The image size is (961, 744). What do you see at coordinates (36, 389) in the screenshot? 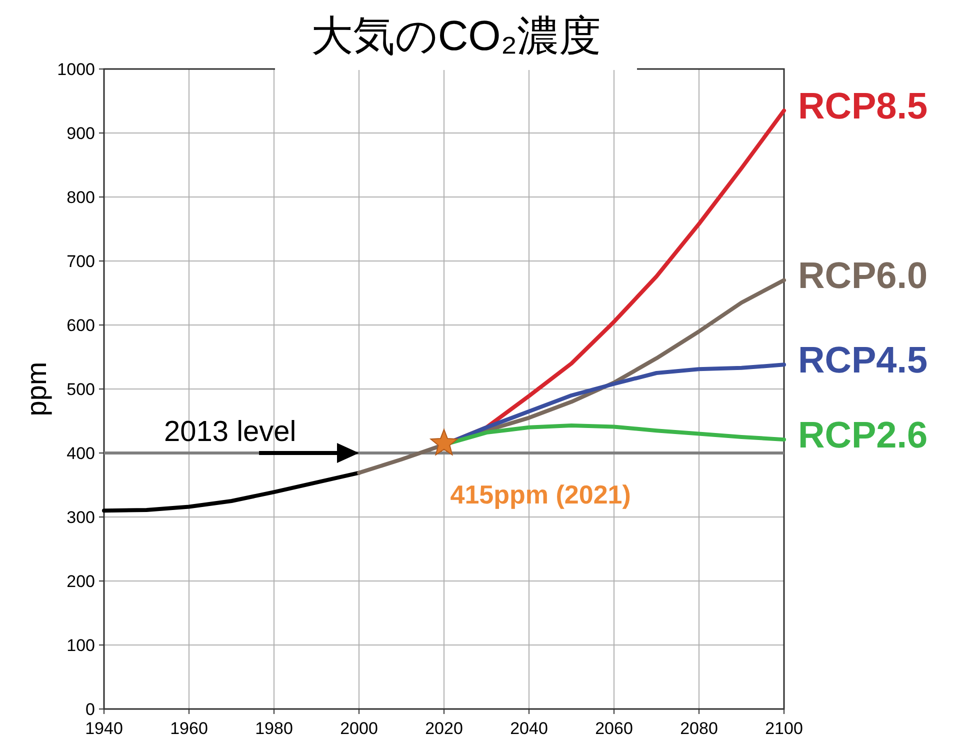
I see `y-axis-title: ppm` at bounding box center [36, 389].